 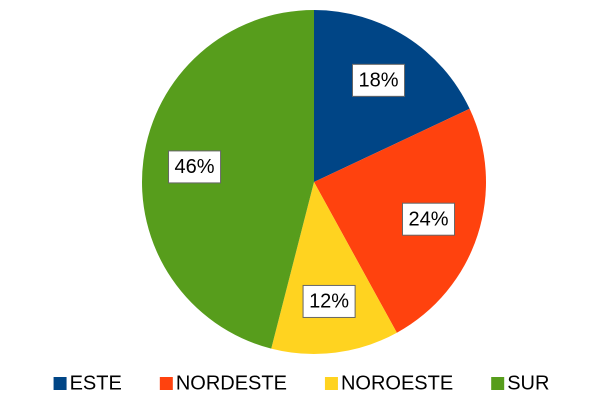 I want to click on legend-label: NORDESTE, so click(x=231, y=383).